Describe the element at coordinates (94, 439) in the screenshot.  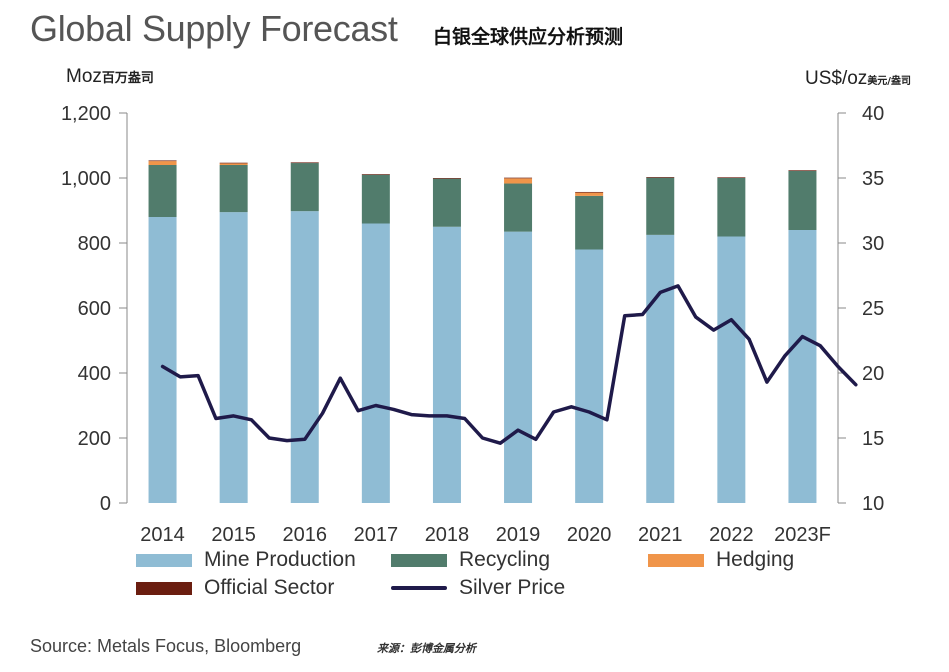
I see `left-tick-label: 200` at that location.